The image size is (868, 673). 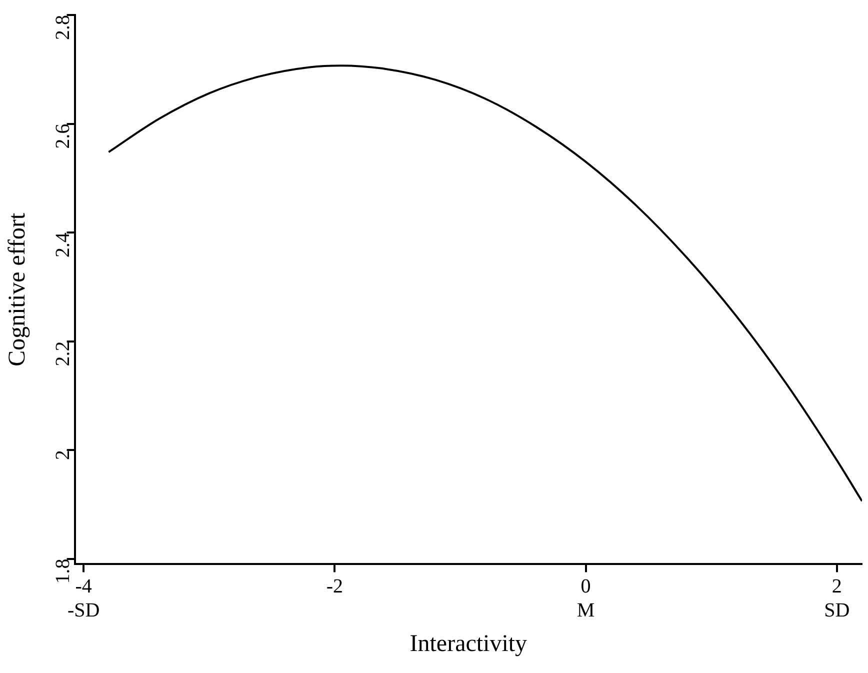 What do you see at coordinates (63, 245) in the screenshot?
I see `y-tick-label: 2.4` at bounding box center [63, 245].